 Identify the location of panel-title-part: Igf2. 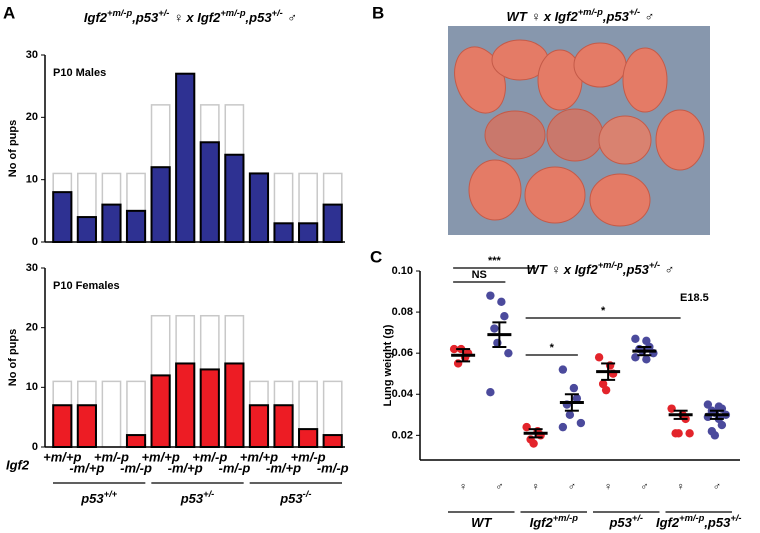
(96, 17).